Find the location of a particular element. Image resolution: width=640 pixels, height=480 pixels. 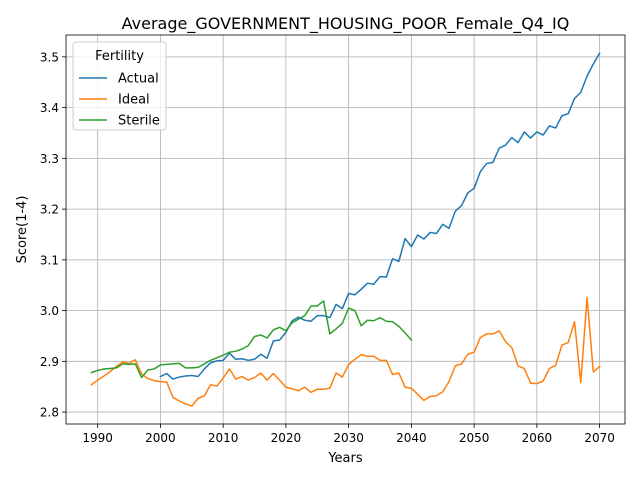

y-tick-label: 3.2 is located at coordinates (49, 210).